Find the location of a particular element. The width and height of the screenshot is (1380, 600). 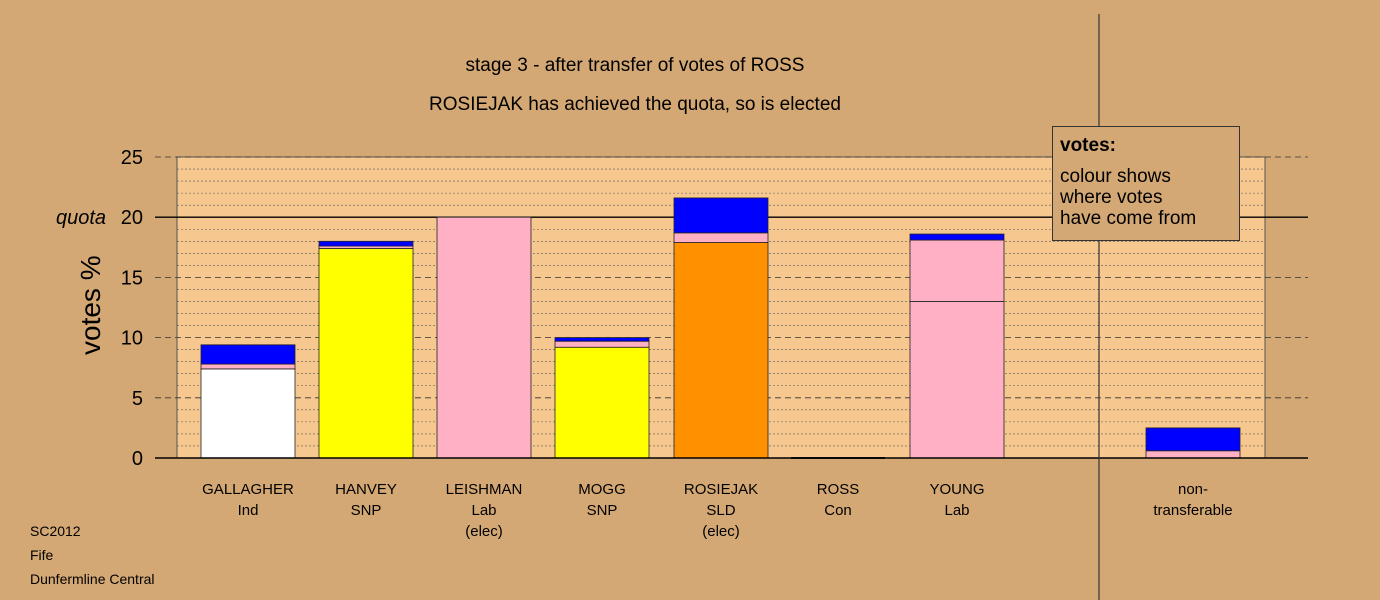

legend-title: votes: is located at coordinates (1088, 145).